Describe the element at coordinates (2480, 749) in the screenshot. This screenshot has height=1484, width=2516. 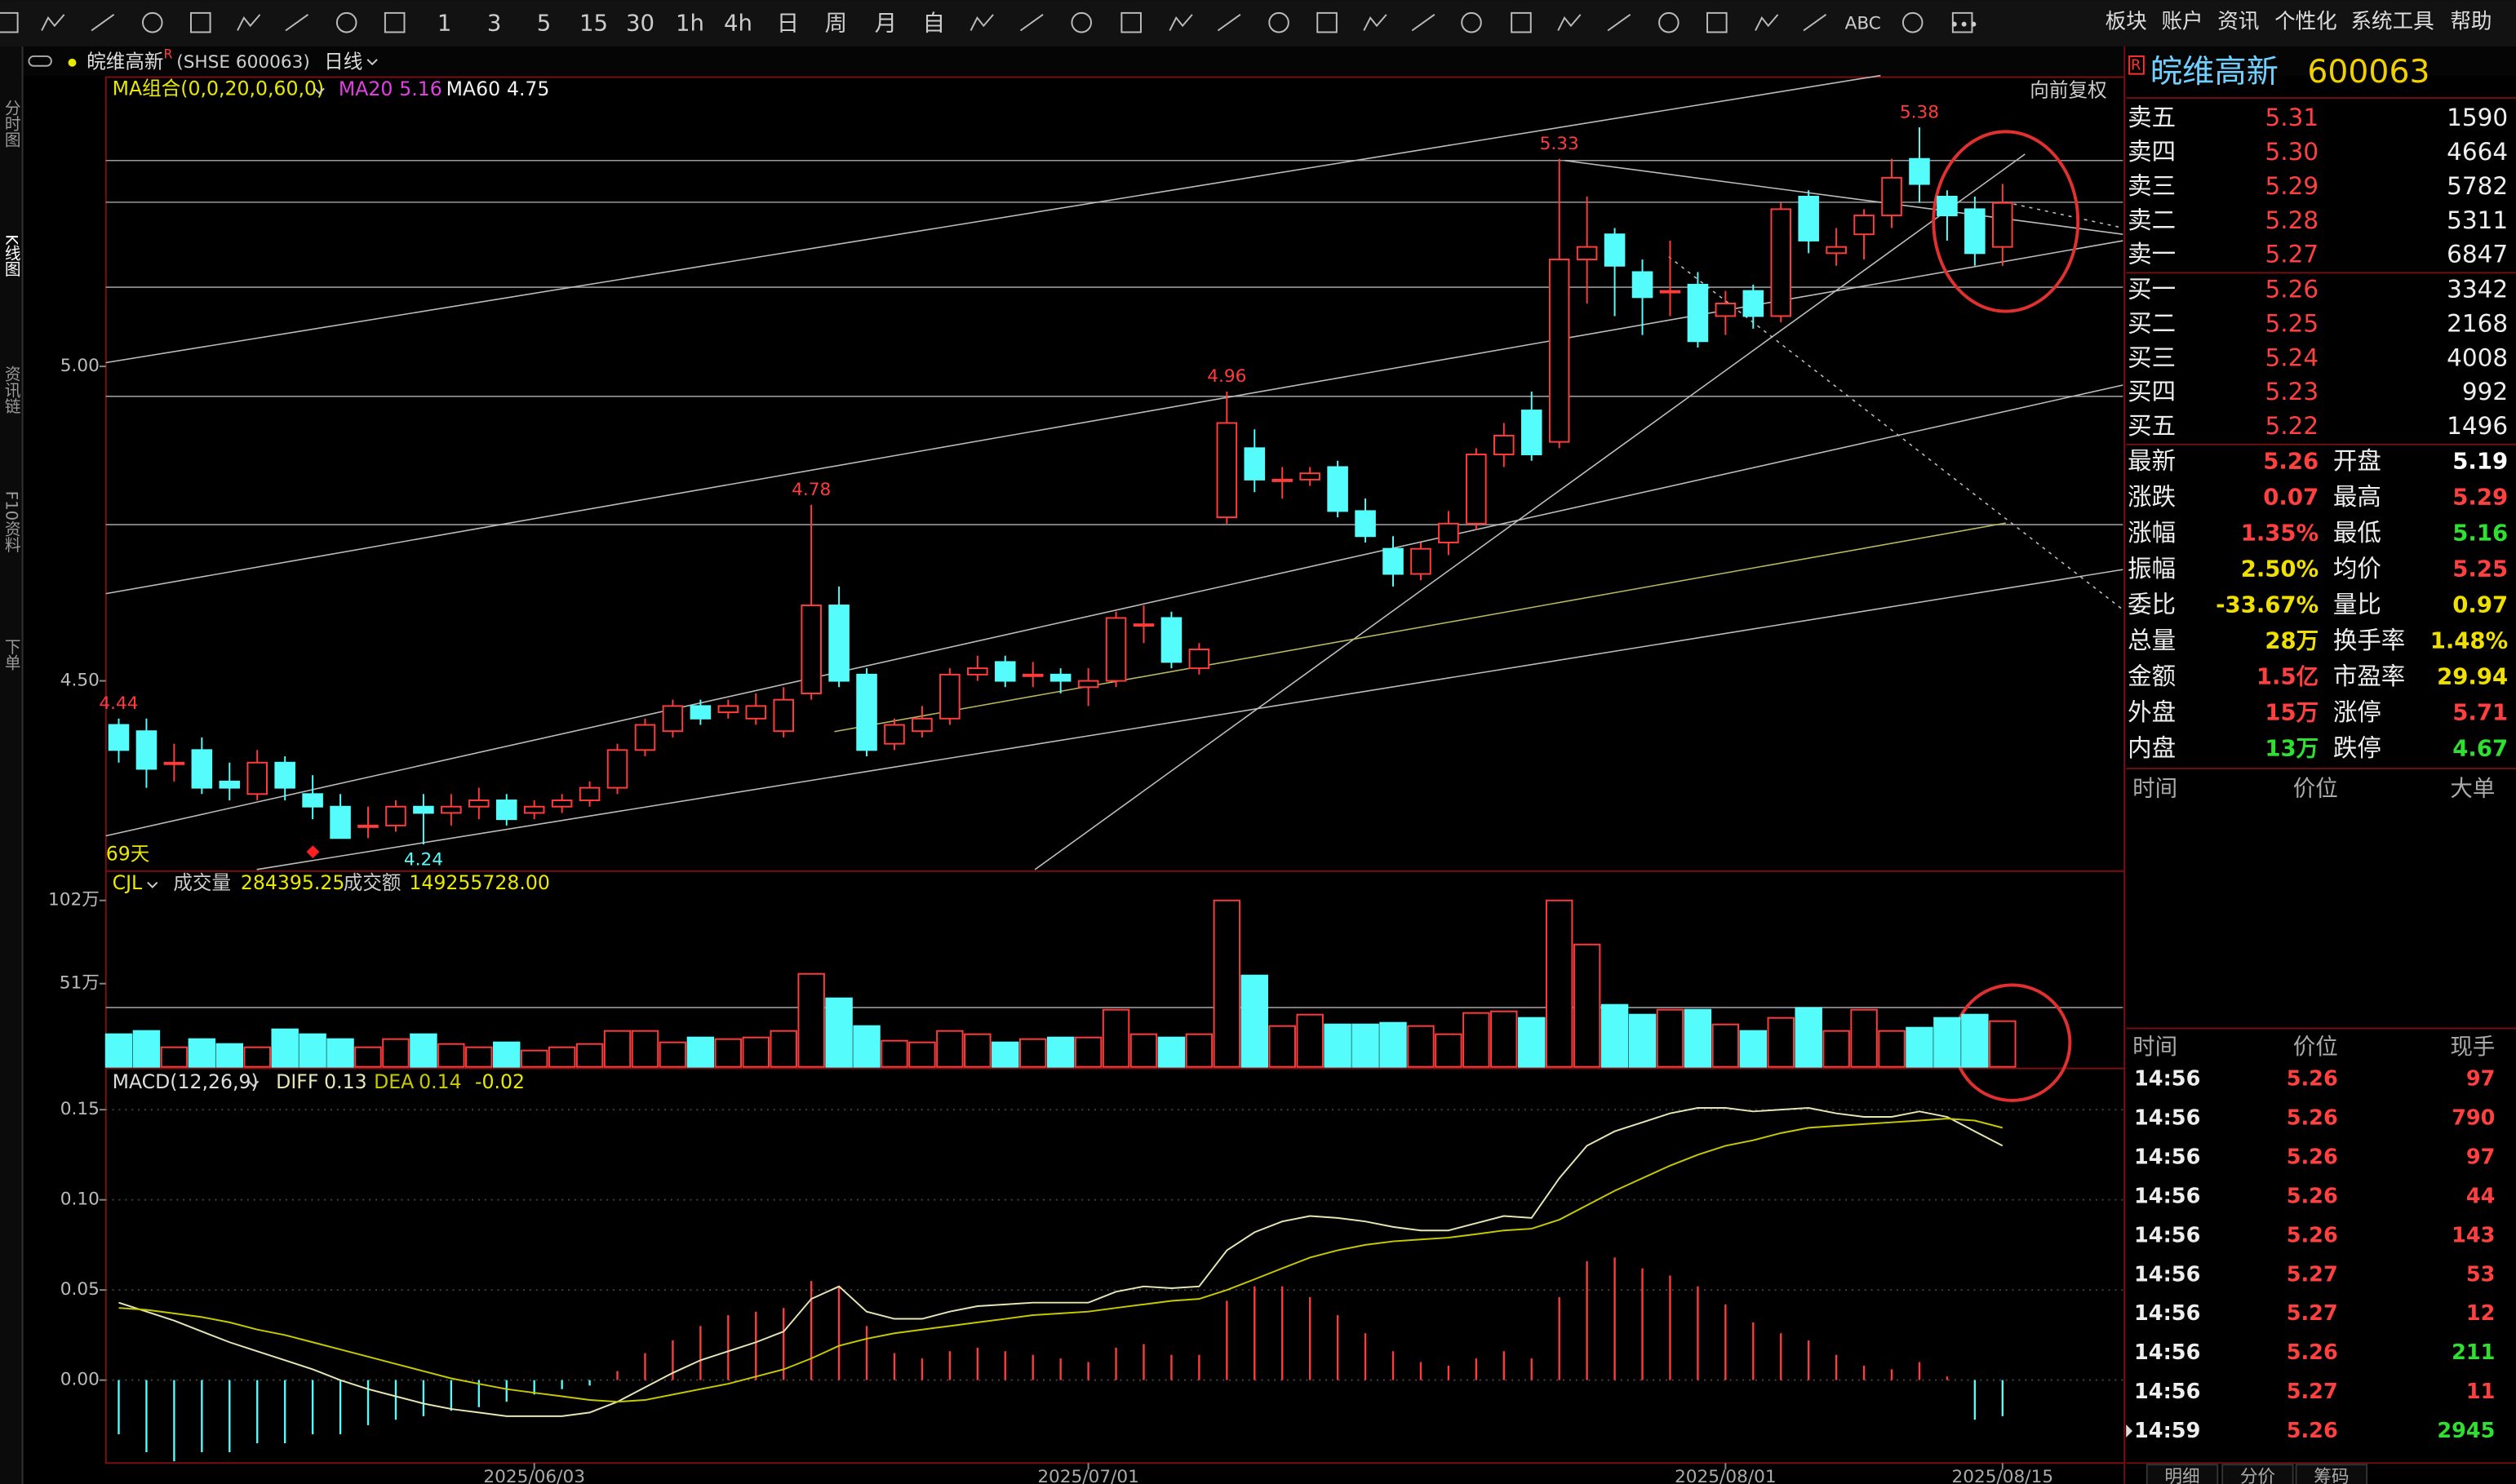
I see `stat-value: 4.67` at that location.